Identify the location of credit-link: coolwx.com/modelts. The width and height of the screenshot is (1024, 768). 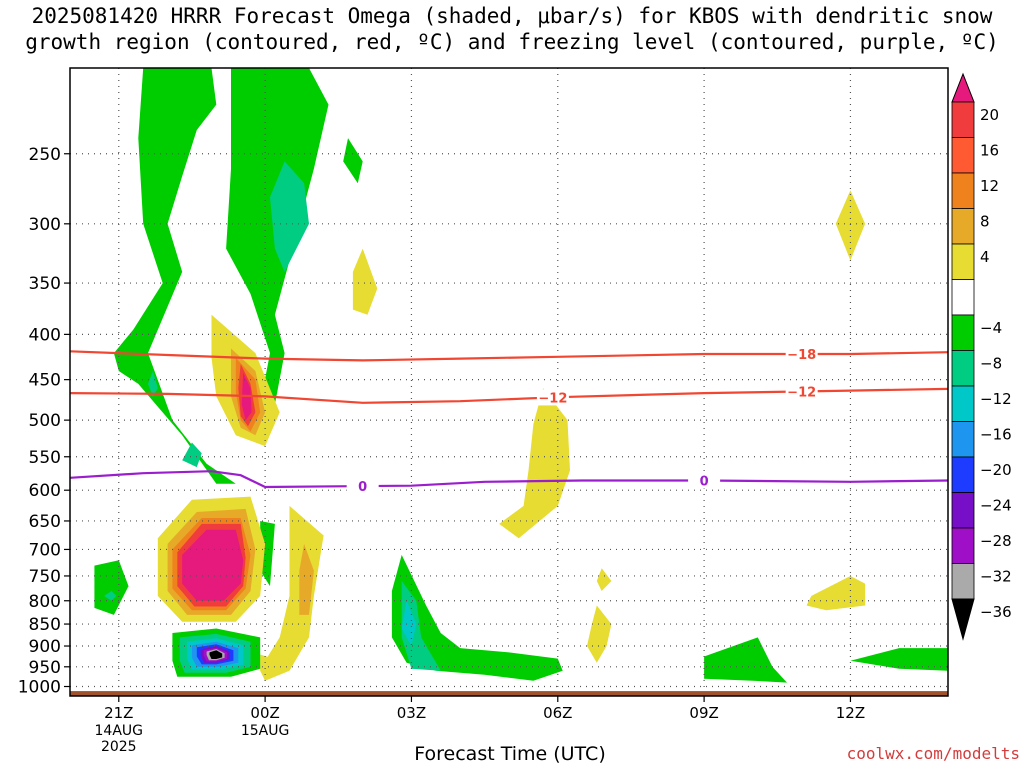
(933, 753).